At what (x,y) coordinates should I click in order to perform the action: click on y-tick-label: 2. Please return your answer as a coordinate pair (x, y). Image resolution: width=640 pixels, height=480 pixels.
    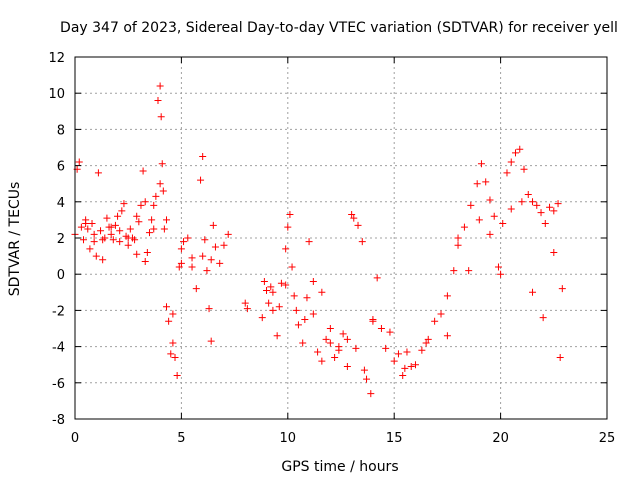
    Looking at the image, I should click on (61, 239).